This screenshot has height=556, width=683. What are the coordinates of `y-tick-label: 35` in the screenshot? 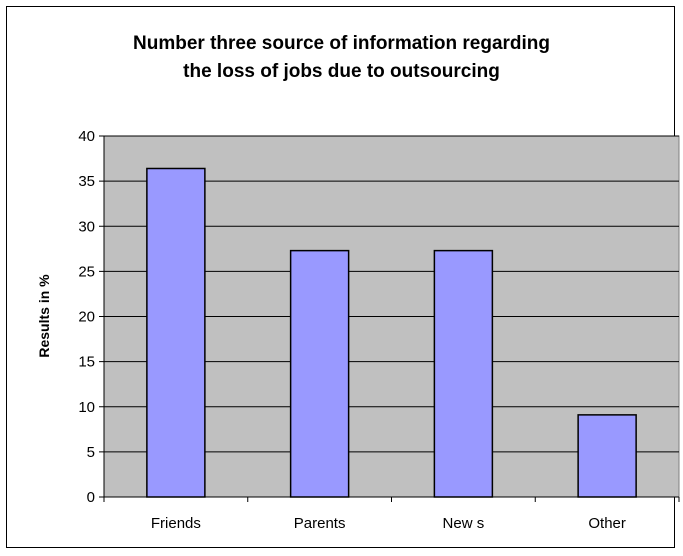 It's located at (86, 181).